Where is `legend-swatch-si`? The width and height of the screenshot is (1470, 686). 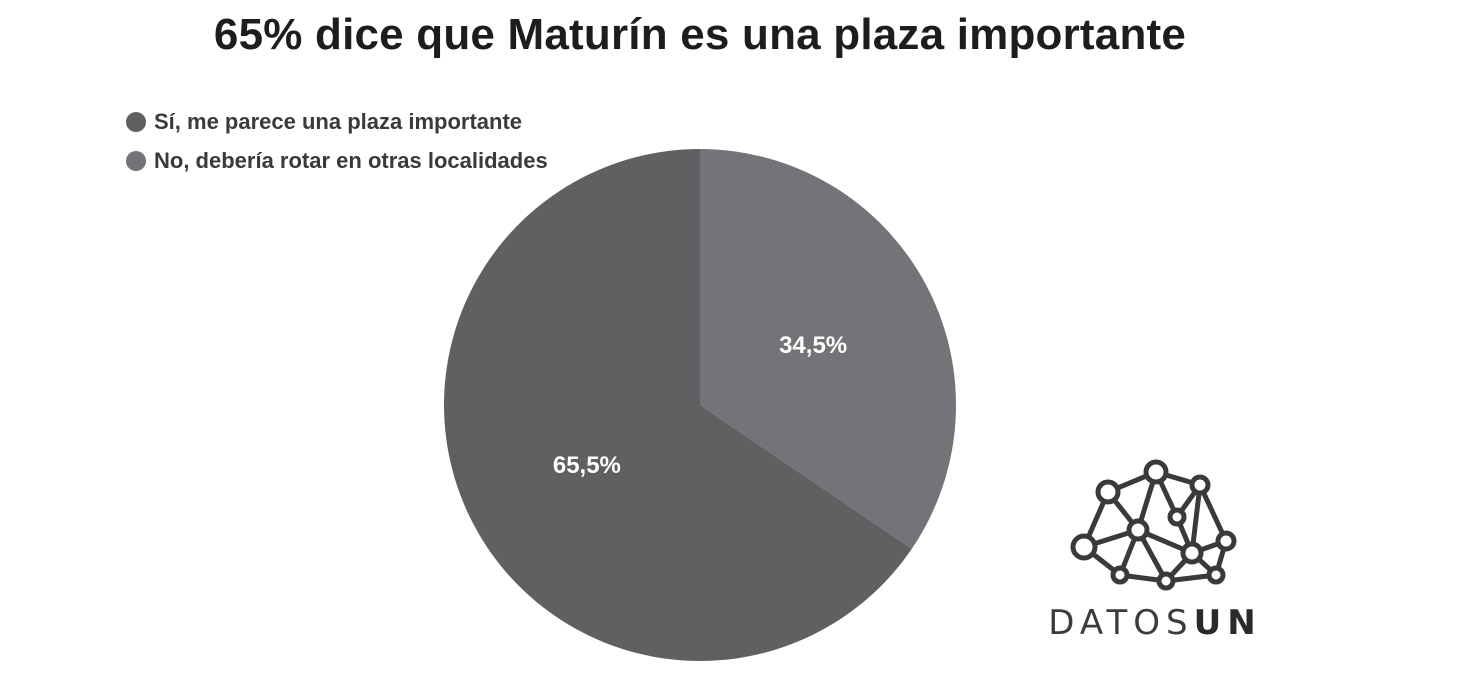 legend-swatch-si is located at coordinates (136, 121).